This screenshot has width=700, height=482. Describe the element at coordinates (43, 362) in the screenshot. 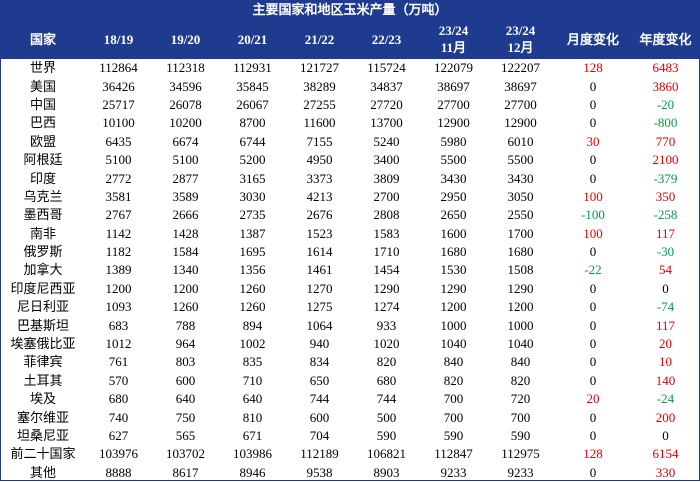

I see `country-cell: 菲律宾` at that location.